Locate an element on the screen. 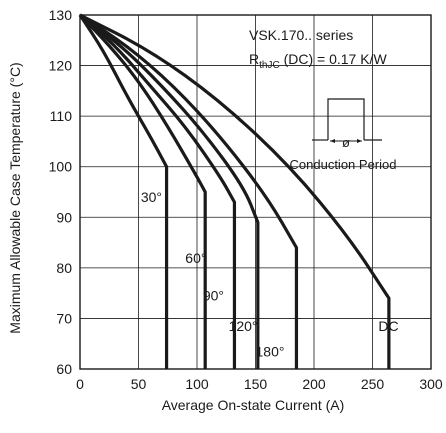  x-tick-label-4: 200 is located at coordinates (314, 384).